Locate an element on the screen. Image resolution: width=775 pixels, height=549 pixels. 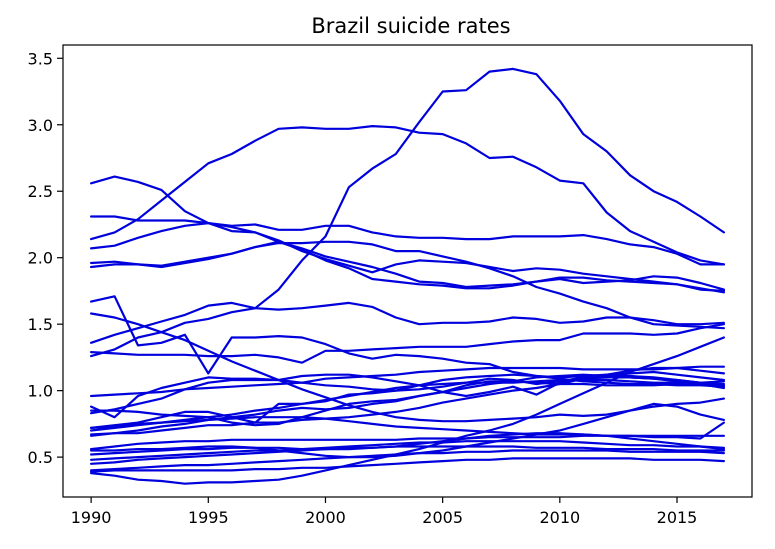
x-tick-label: 2015 is located at coordinates (677, 517).